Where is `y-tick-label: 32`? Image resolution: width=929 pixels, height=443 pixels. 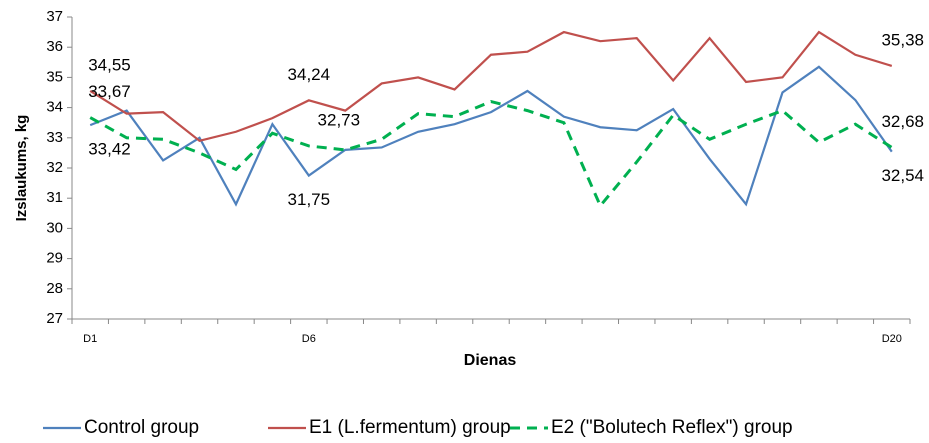 y-tick-label: 32 is located at coordinates (54, 167).